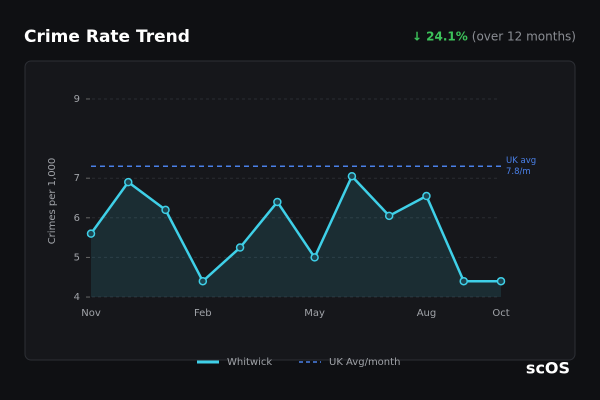 This screenshot has width=600, height=400. Describe the element at coordinates (524, 37) in the screenshot. I see `change-note: (over 12 months)` at that location.